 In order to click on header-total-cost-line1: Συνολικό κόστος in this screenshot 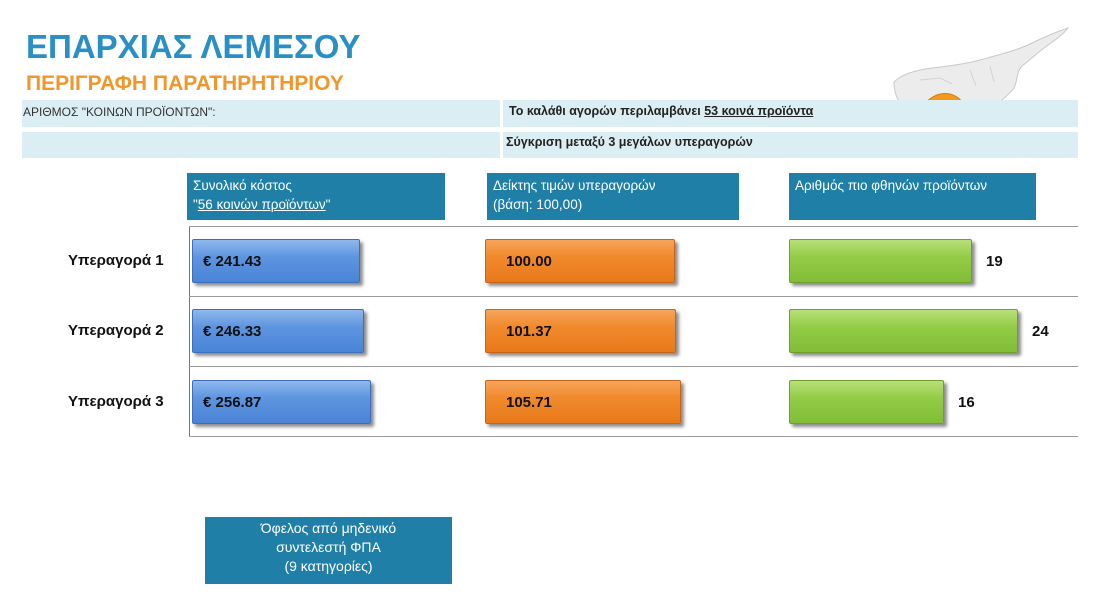, I will do `click(242, 185)`.